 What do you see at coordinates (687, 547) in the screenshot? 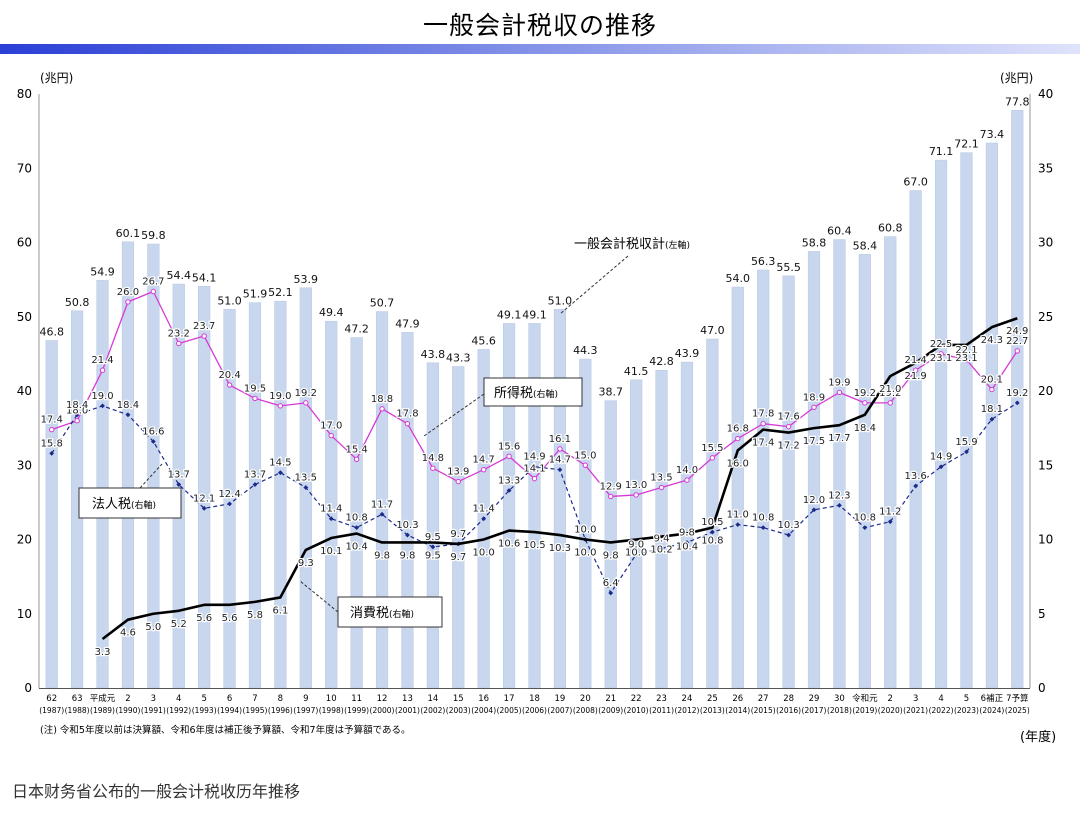
I see `series-label: 10.4` at bounding box center [687, 547].